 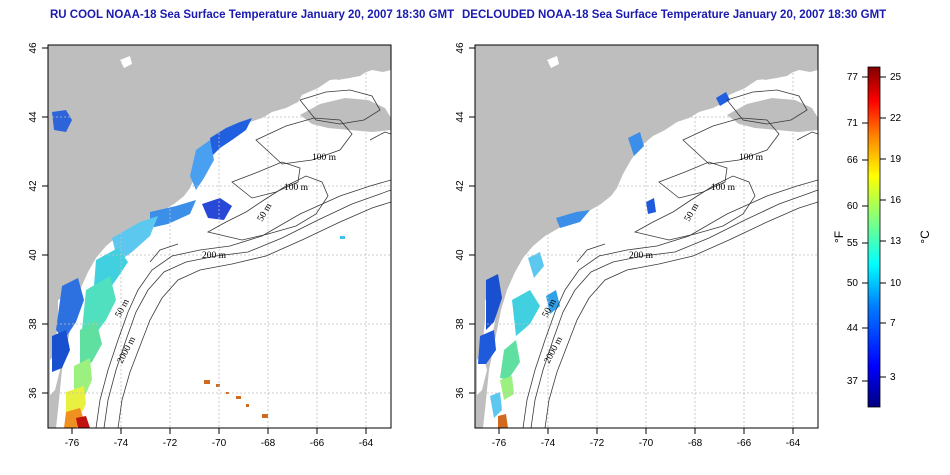 What do you see at coordinates (853, 243) in the screenshot?
I see `fahrenheit-tick: 55` at bounding box center [853, 243].